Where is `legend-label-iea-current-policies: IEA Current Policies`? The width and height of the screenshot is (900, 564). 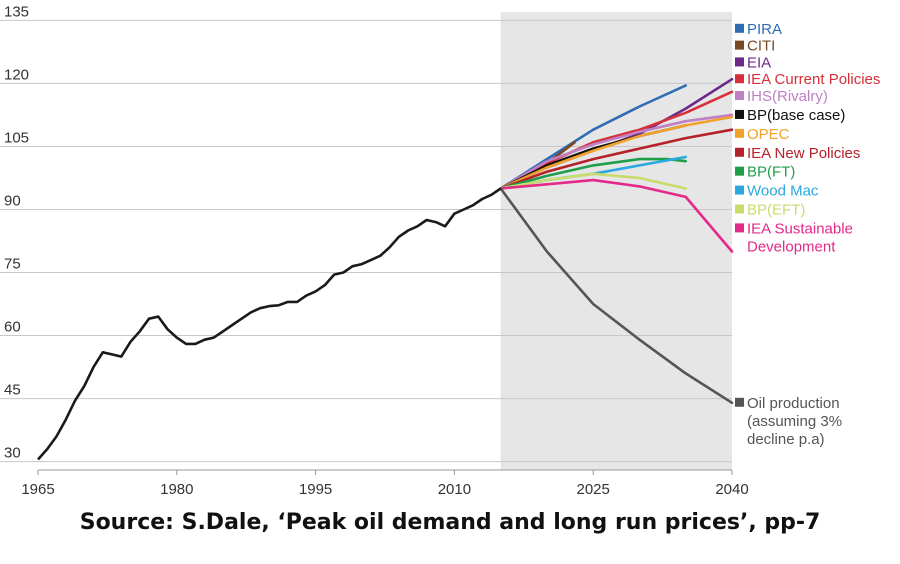
legend-label-iea-current-policies: IEA Current Policies is located at coordinates (813, 79).